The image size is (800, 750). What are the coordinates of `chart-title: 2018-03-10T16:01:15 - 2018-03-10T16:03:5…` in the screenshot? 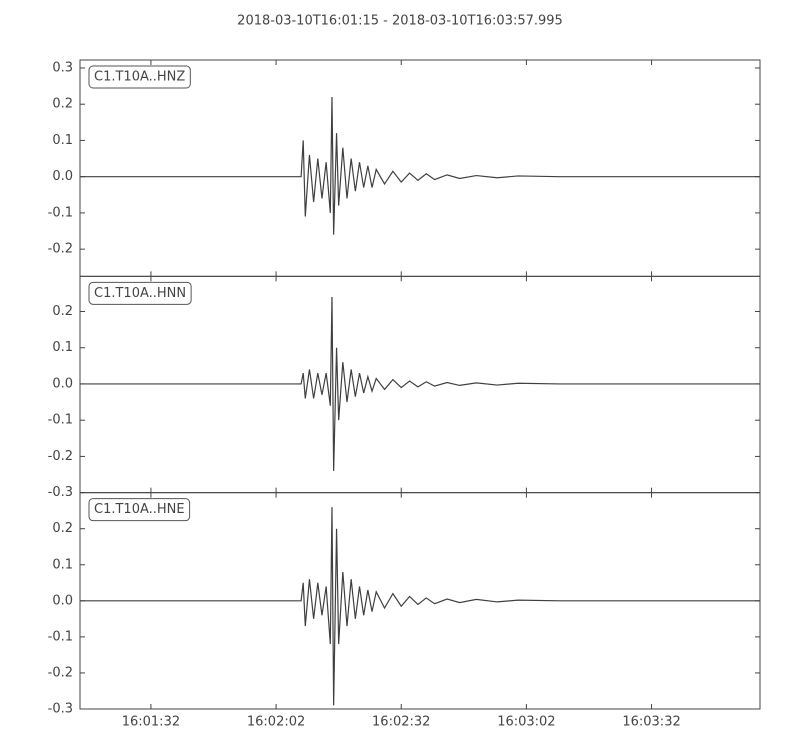 It's located at (400, 21).